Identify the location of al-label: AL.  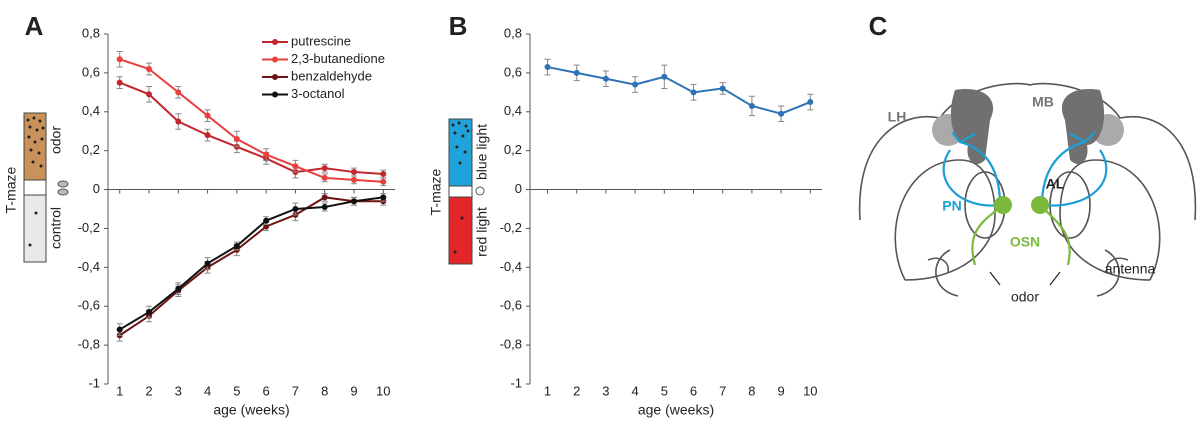
(1055, 184).